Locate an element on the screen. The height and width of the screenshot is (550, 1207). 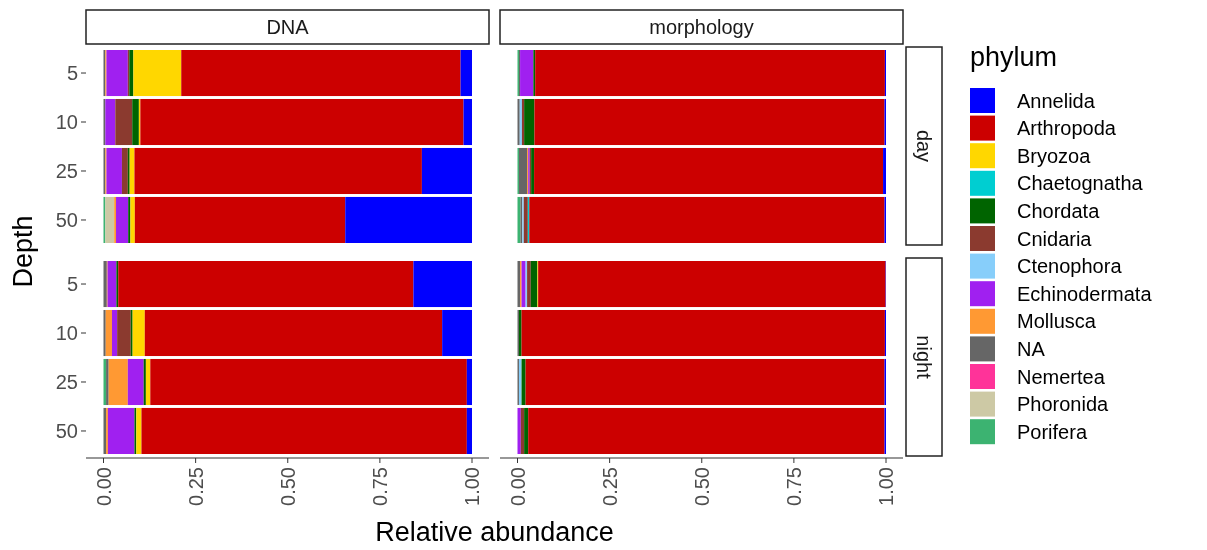
y-axis-title: Depth is located at coordinates (23, 251).